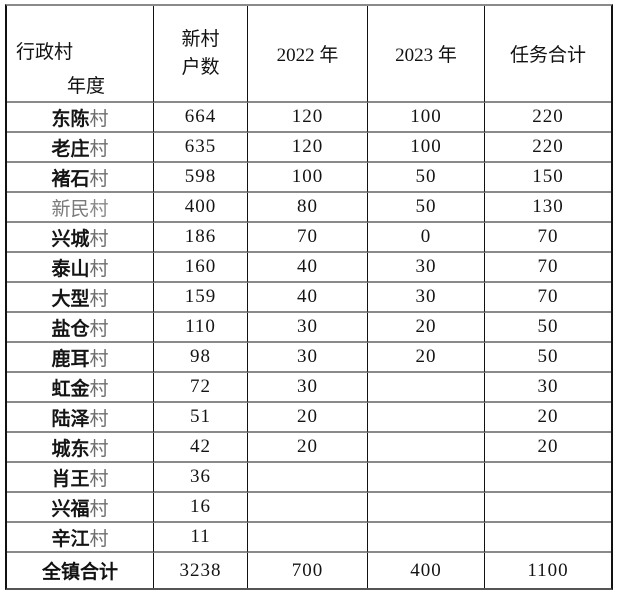 This screenshot has width=618, height=598. What do you see at coordinates (80, 268) in the screenshot?
I see `village-name-cell: 泰山村` at bounding box center [80, 268].